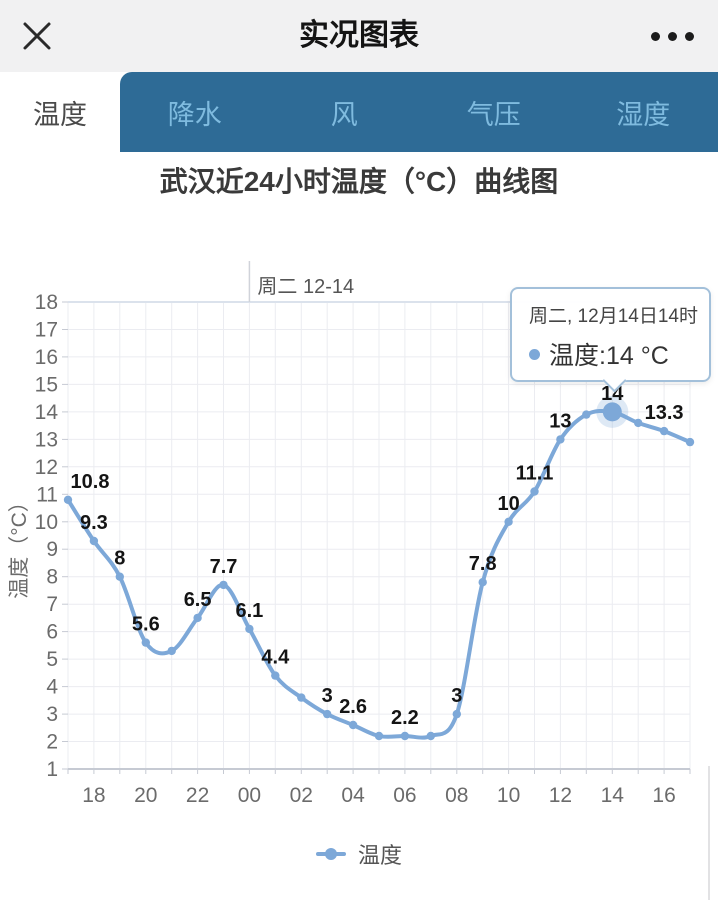 This screenshot has height=900, width=718. I want to click on series-dot-icon, so click(534, 354).